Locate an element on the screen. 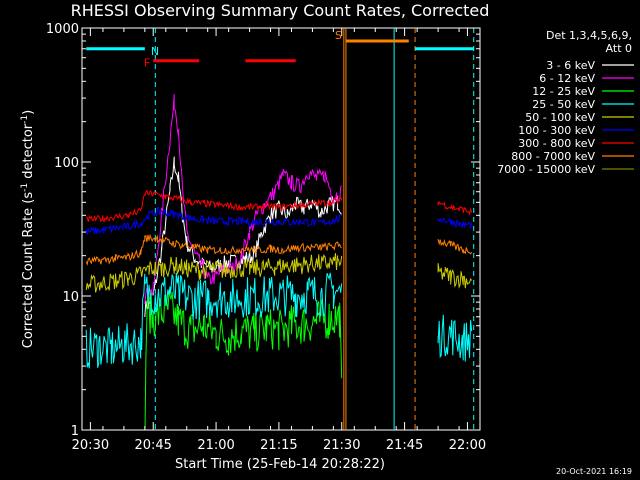  y-tick-label: 1000 is located at coordinates (62, 29).